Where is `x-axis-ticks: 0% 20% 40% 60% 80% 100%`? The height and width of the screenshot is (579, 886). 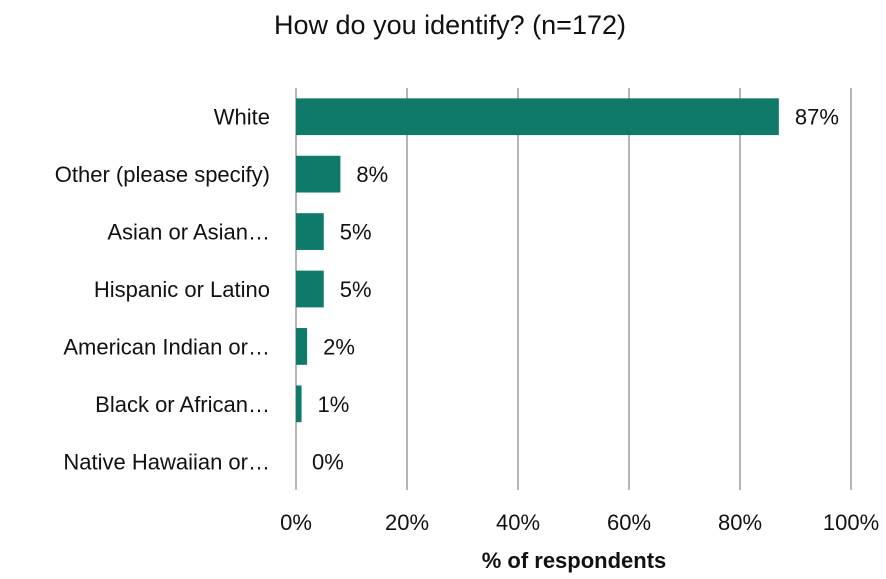
x-axis-ticks: 0% 20% 40% 60% 80% 100% is located at coordinates (579, 522).